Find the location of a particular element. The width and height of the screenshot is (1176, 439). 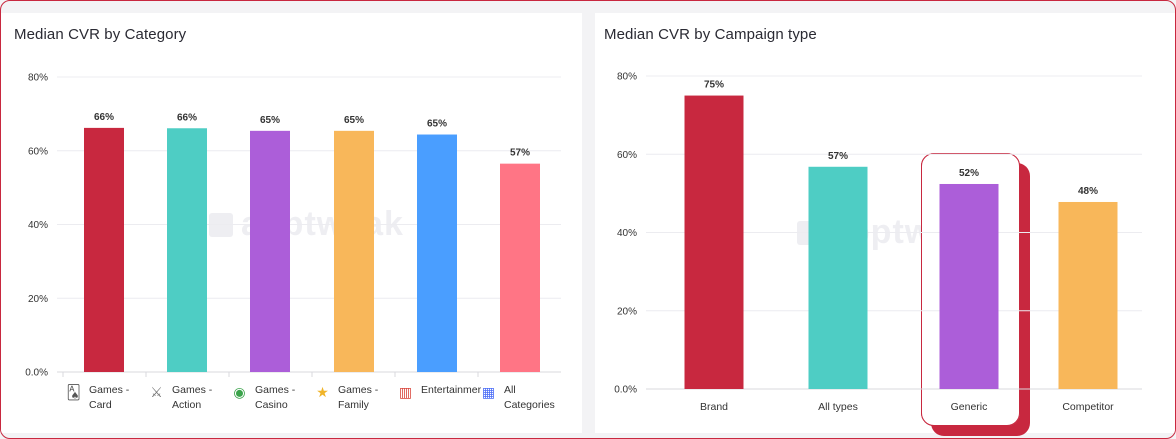

data-label: 48% is located at coordinates (1088, 191).